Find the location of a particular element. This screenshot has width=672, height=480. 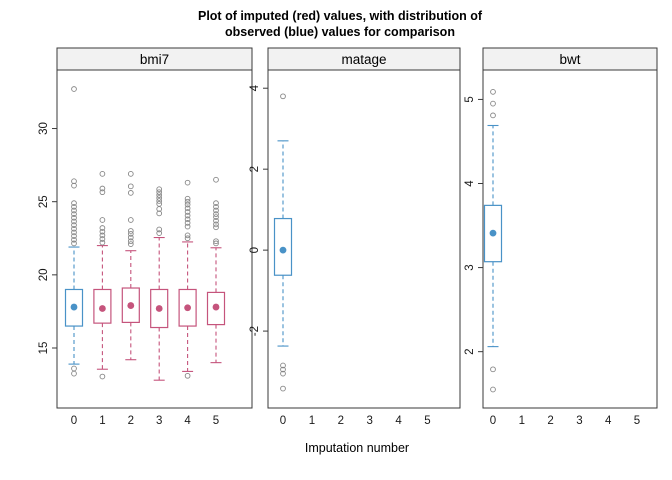

strip-label-bwt: bwt is located at coordinates (569, 59).